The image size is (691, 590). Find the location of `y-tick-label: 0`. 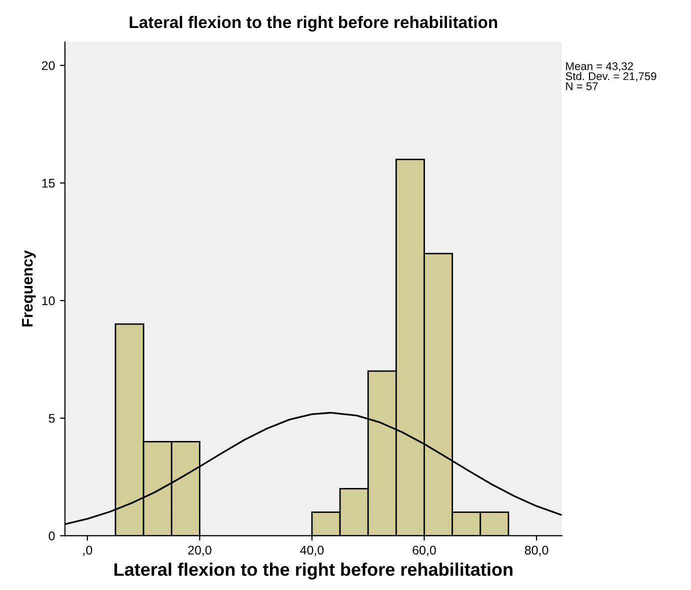

y-tick-label: 0 is located at coordinates (51, 536).